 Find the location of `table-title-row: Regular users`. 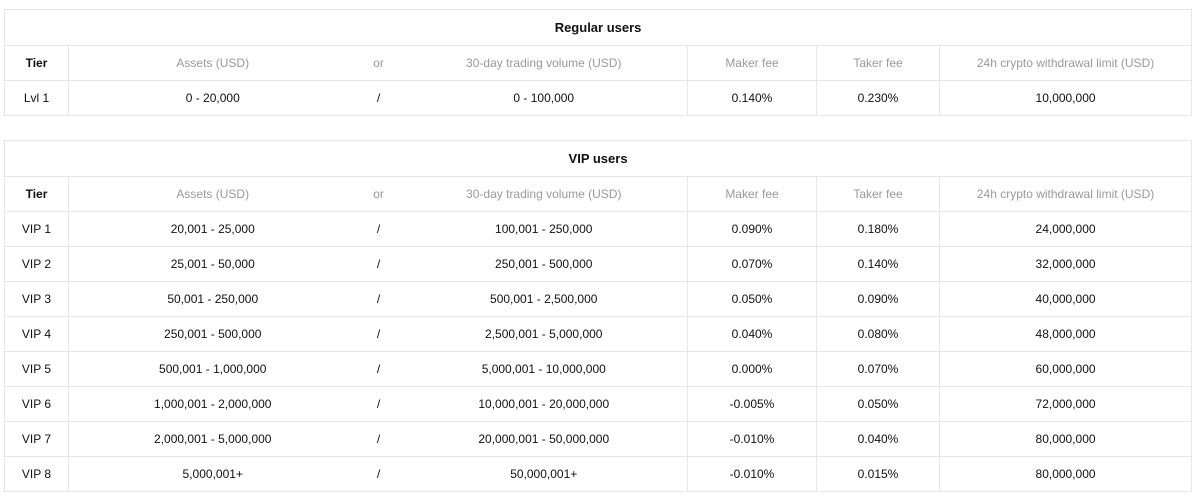

table-title-row: Regular users is located at coordinates (598, 27).